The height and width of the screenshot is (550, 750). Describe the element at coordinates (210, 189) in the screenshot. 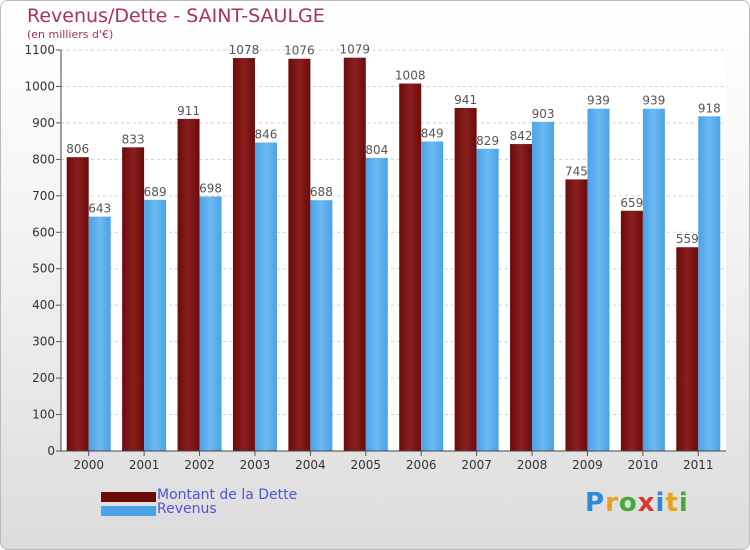

I see `data-label-revenus: 698` at that location.